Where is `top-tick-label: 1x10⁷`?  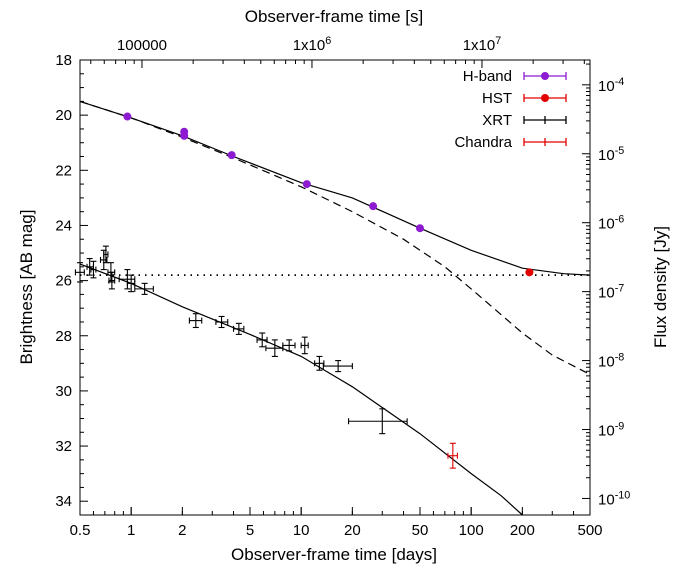
top-tick-label: 1x10⁷ is located at coordinates (482, 44).